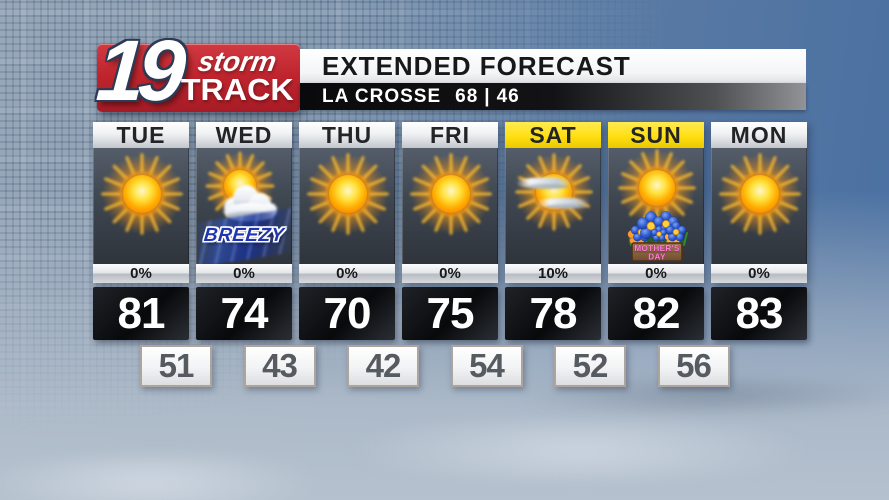 This screenshot has width=889, height=500. What do you see at coordinates (590, 366) in the screenshot?
I see `low-temp: 52` at bounding box center [590, 366].